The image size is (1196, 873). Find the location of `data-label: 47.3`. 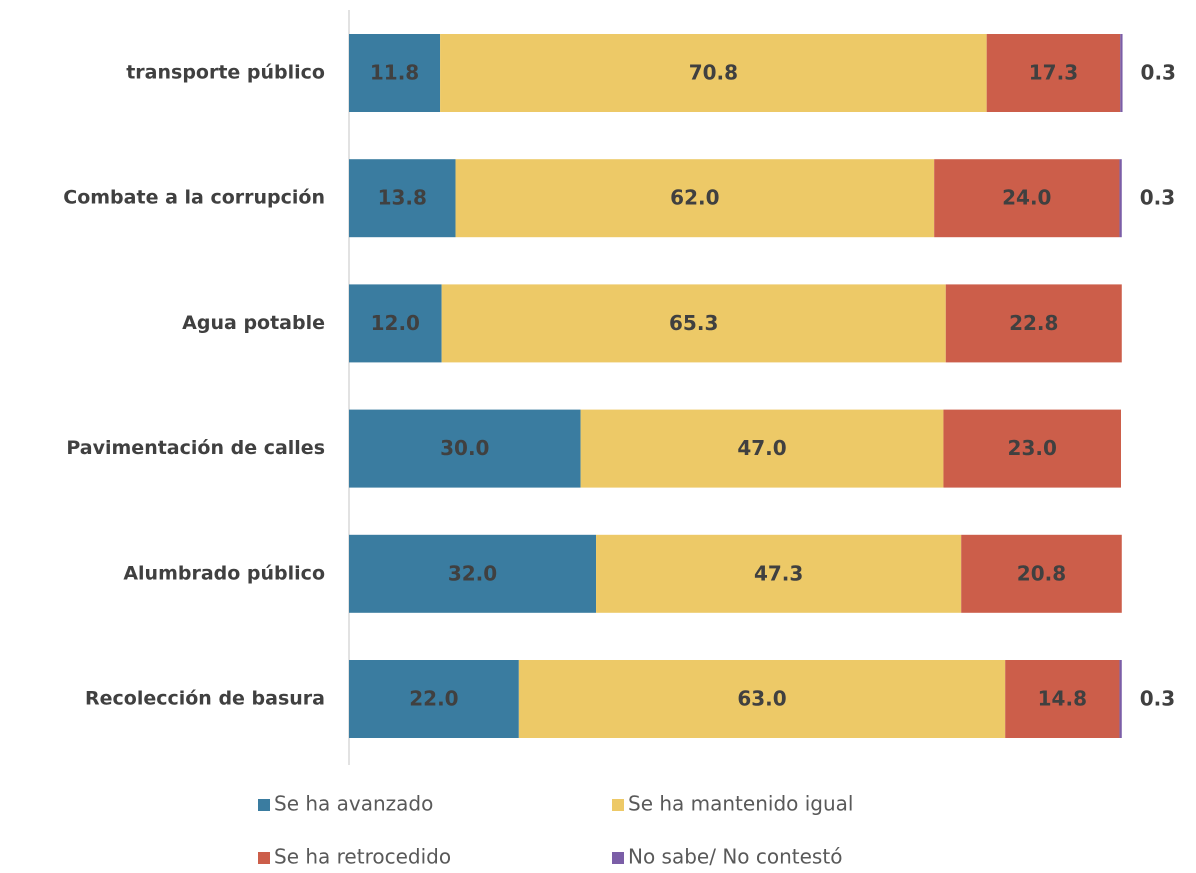

data-label: 47.3 is located at coordinates (778, 573).